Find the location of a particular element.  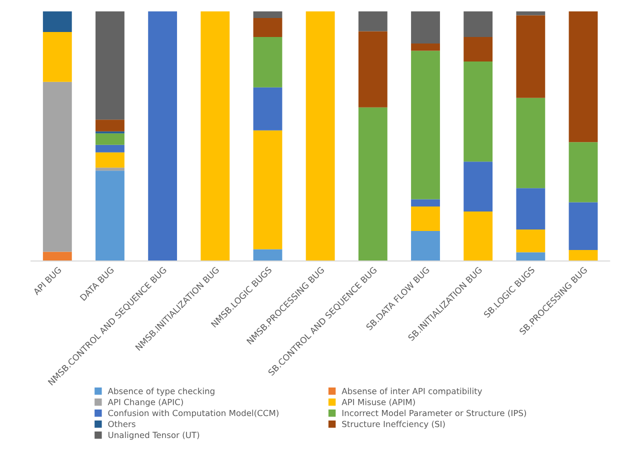

legend-label: API Misuse (APIM) is located at coordinates (378, 402).